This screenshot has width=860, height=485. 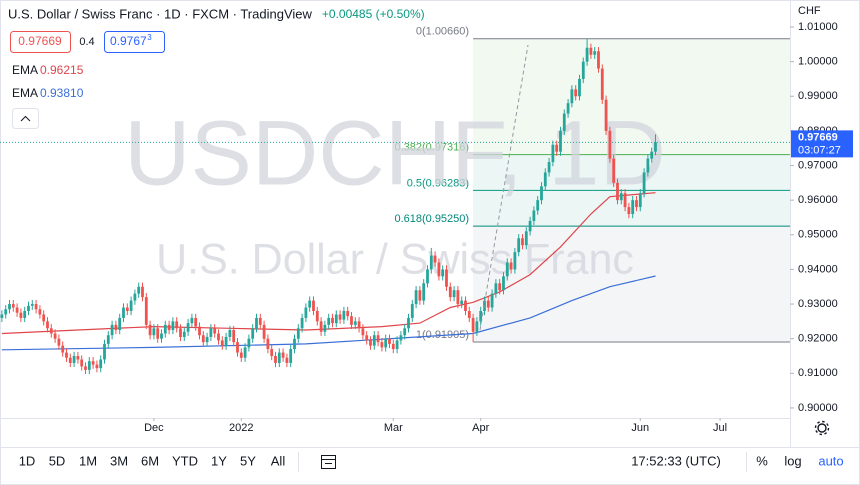 I want to click on x-tick-label: Jun, so click(x=640, y=428).